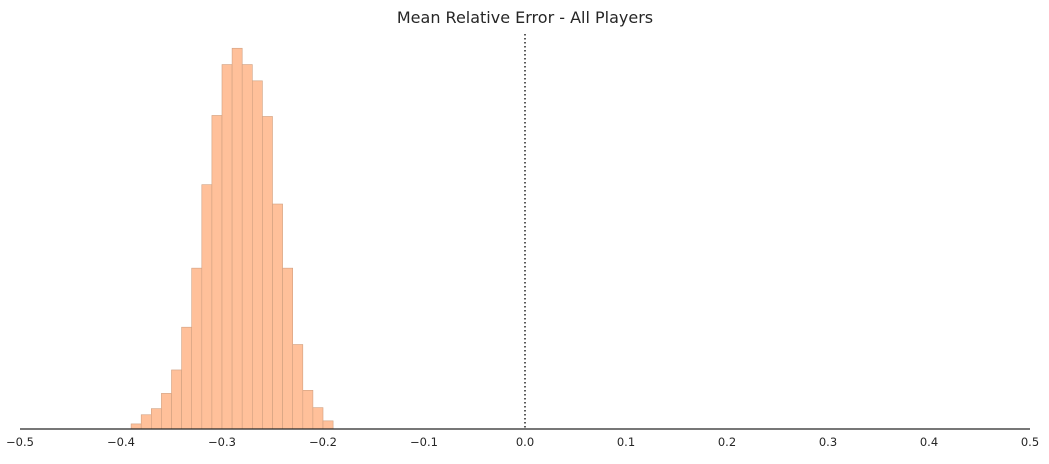 The height and width of the screenshot is (464, 1049). Describe the element at coordinates (222, 442) in the screenshot. I see `x-tick-label: −0.3` at that location.